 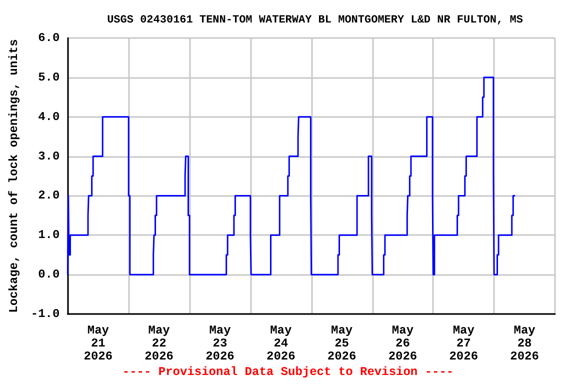 What do you see at coordinates (45, 314) in the screenshot?
I see `y-tick-label: -1.0` at bounding box center [45, 314].